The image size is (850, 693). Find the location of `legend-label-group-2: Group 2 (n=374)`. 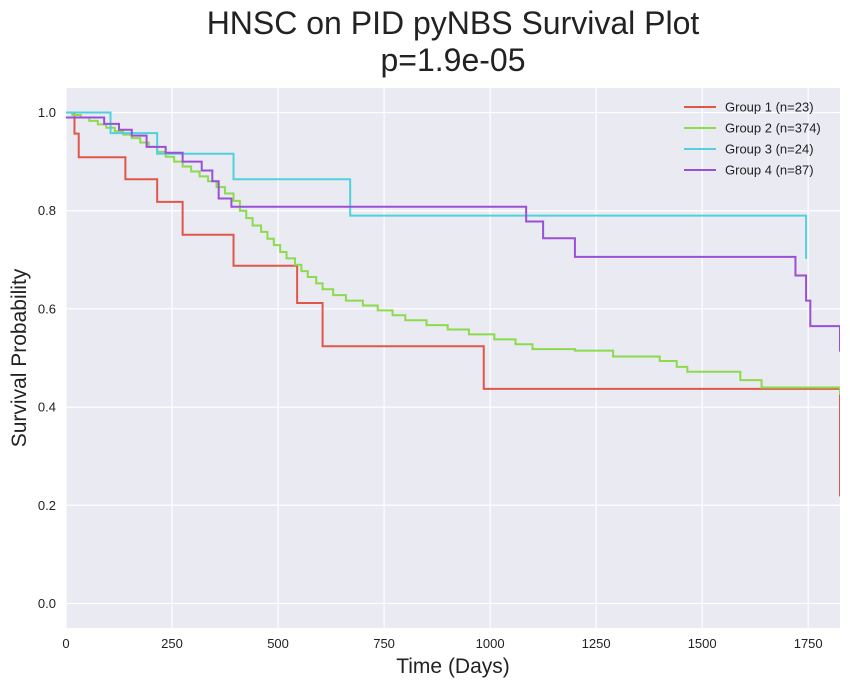

legend-label-group-2: Group 2 (n=374) is located at coordinates (773, 128).